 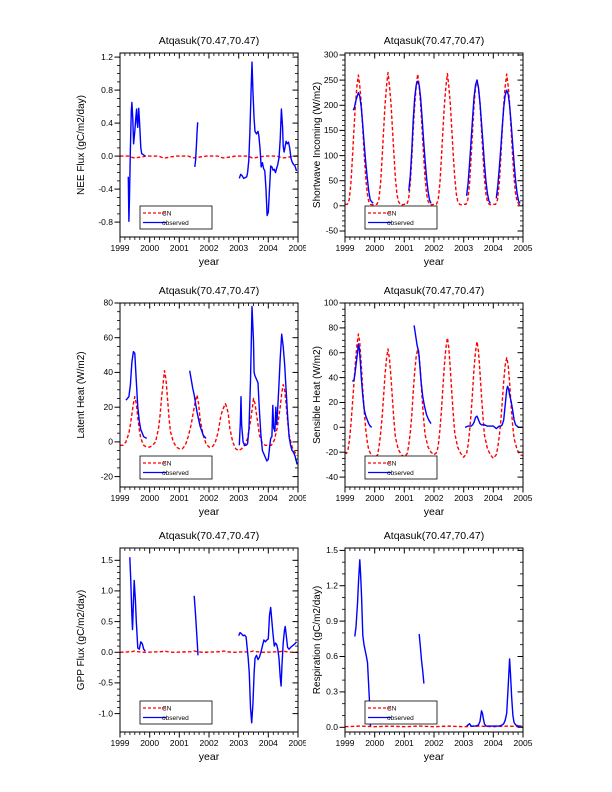 What do you see at coordinates (105, 189) in the screenshot?
I see `y-tick-label: -0.4` at bounding box center [105, 189].